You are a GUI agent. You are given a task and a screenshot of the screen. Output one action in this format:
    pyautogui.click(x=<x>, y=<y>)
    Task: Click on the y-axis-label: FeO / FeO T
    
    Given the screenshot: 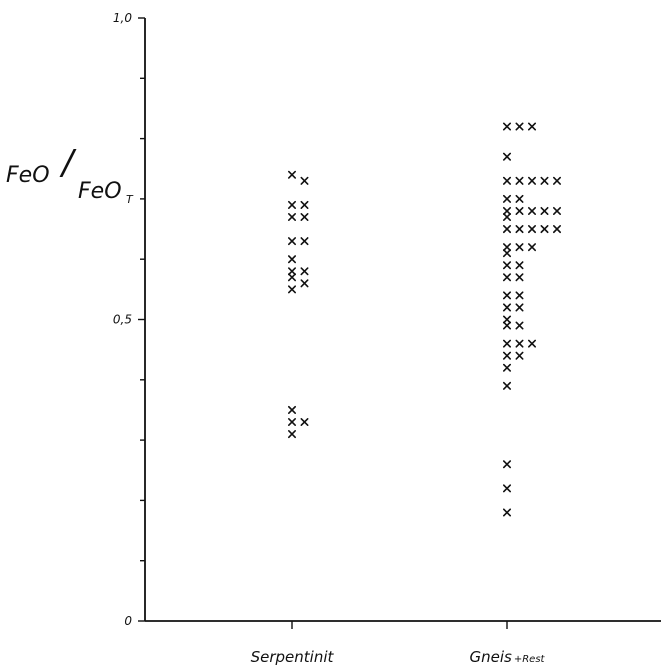 What is the action you would take?
    pyautogui.click(x=70, y=174)
    